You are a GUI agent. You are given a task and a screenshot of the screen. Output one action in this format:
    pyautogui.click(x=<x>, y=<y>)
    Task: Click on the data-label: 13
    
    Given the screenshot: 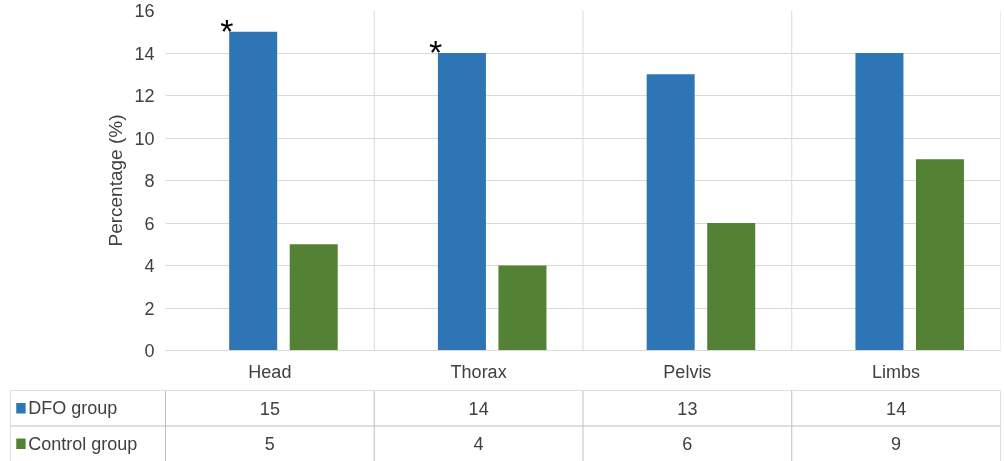 What is the action you would take?
    pyautogui.click(x=687, y=408)
    